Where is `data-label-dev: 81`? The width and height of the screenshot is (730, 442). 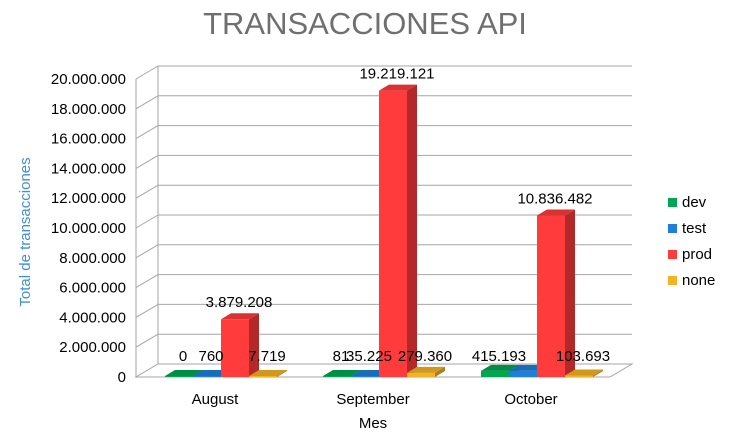 data-label-dev: 81 is located at coordinates (341, 356).